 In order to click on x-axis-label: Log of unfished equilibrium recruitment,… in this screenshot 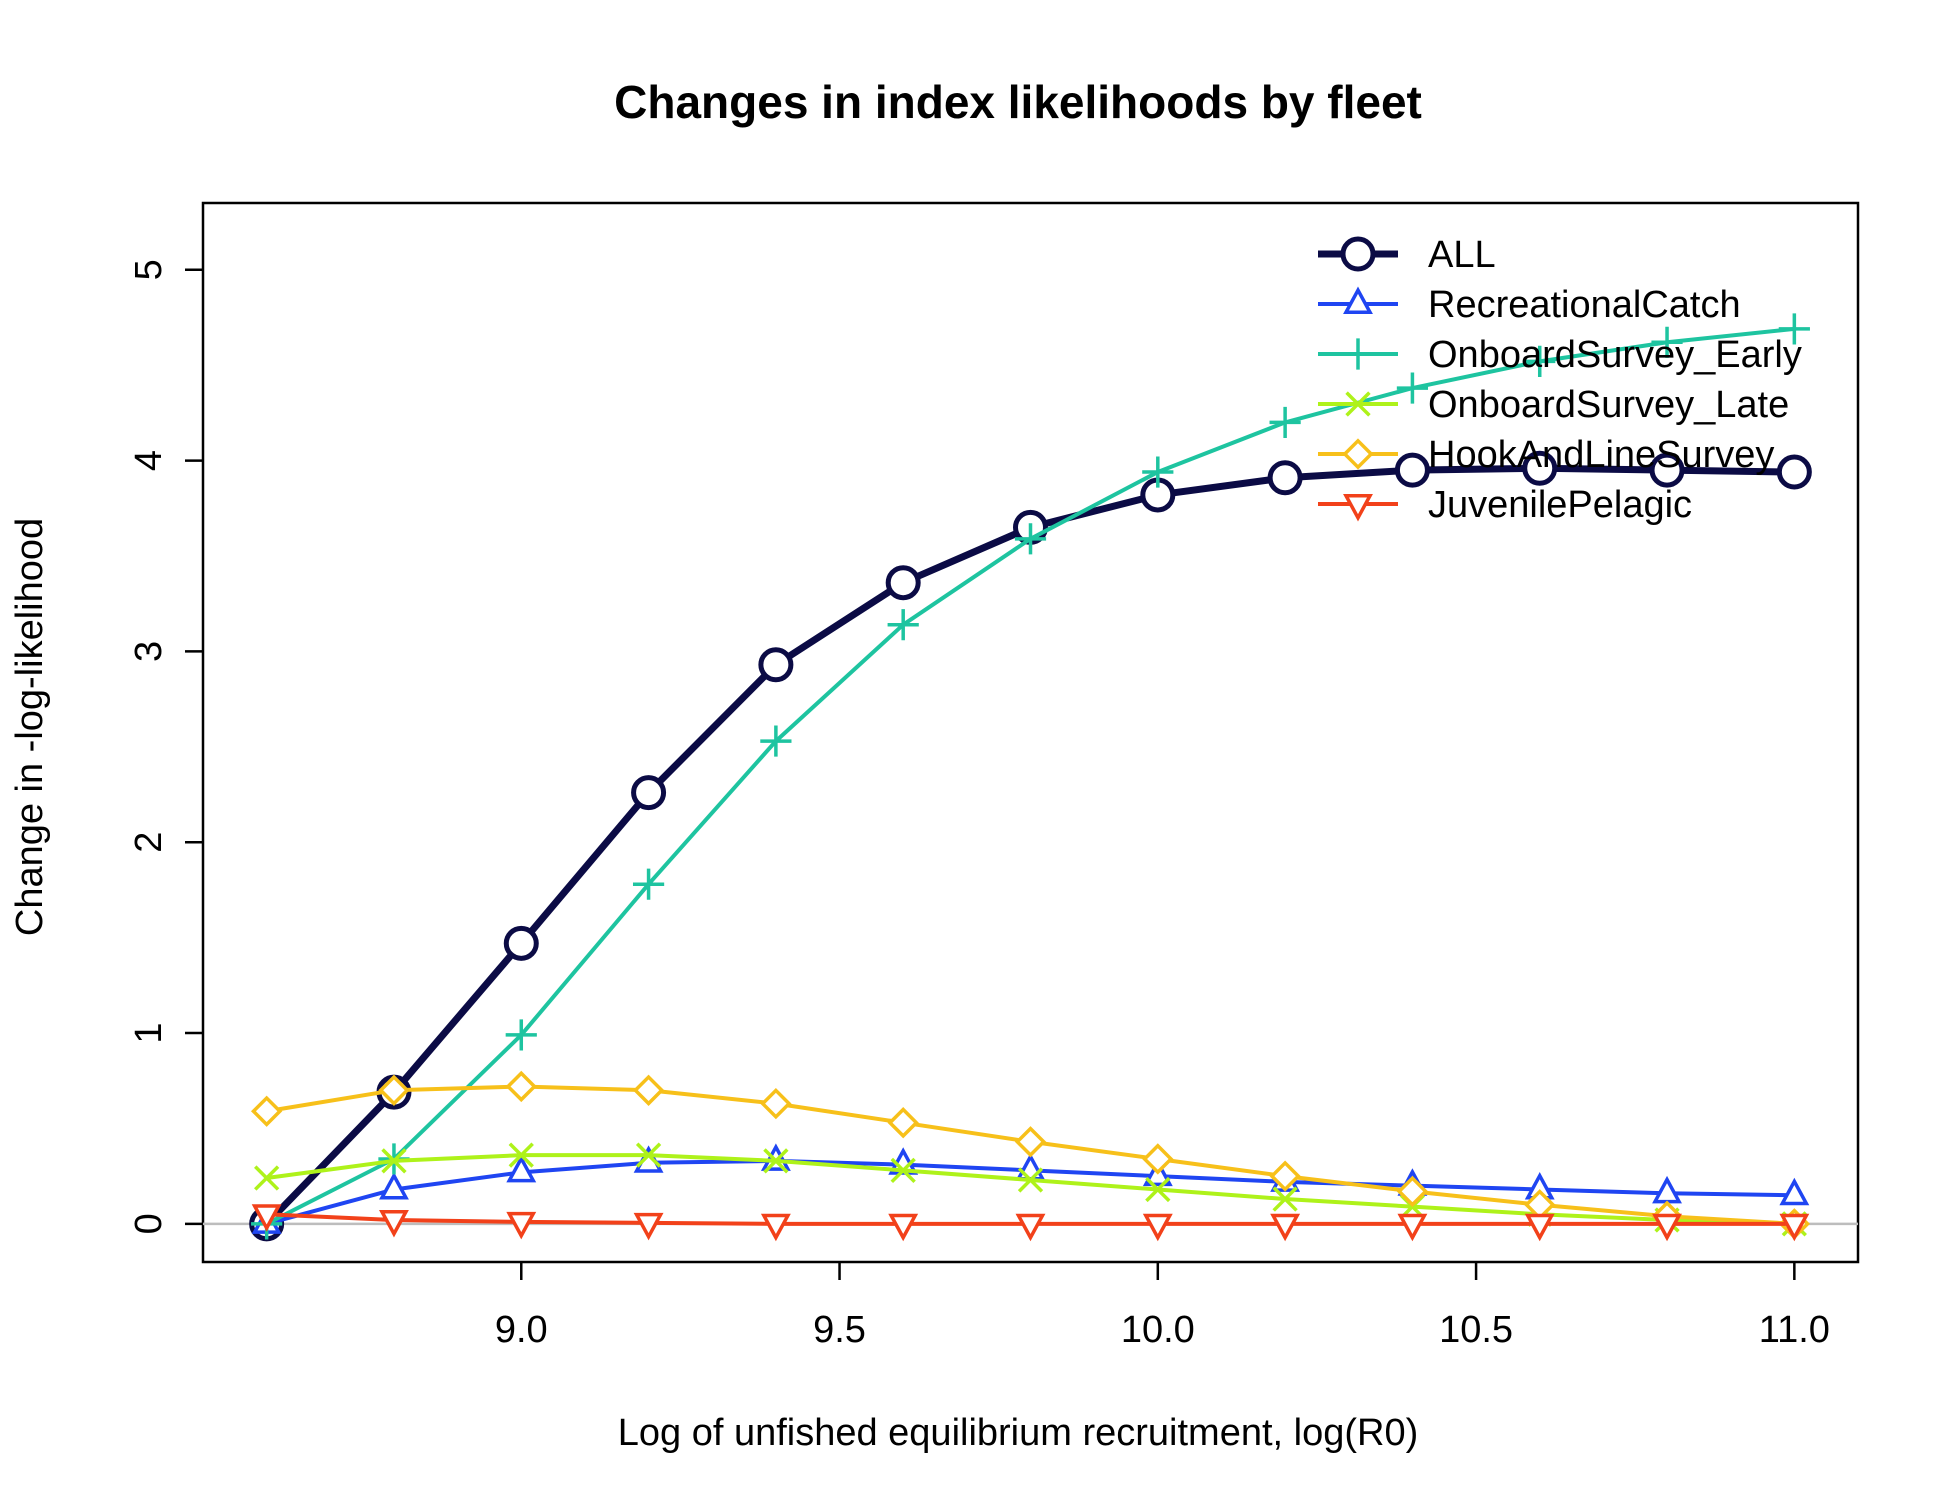, I will do `click(1018, 1433)`.